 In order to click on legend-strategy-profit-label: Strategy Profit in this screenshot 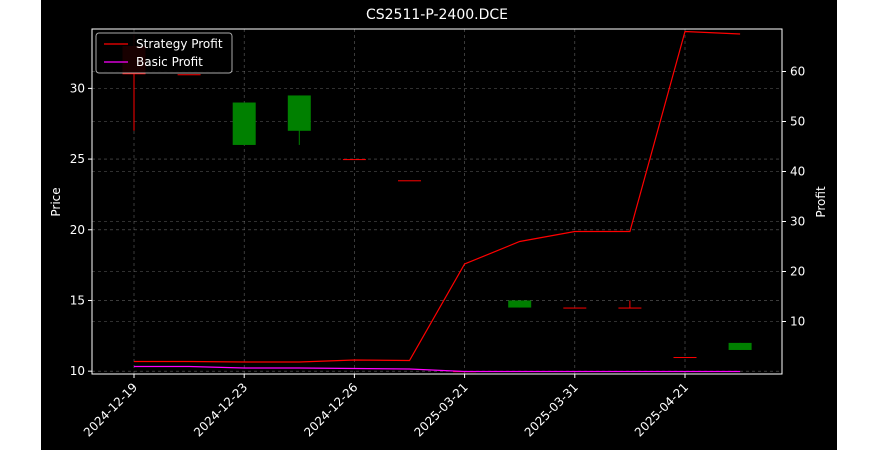, I will do `click(179, 44)`.